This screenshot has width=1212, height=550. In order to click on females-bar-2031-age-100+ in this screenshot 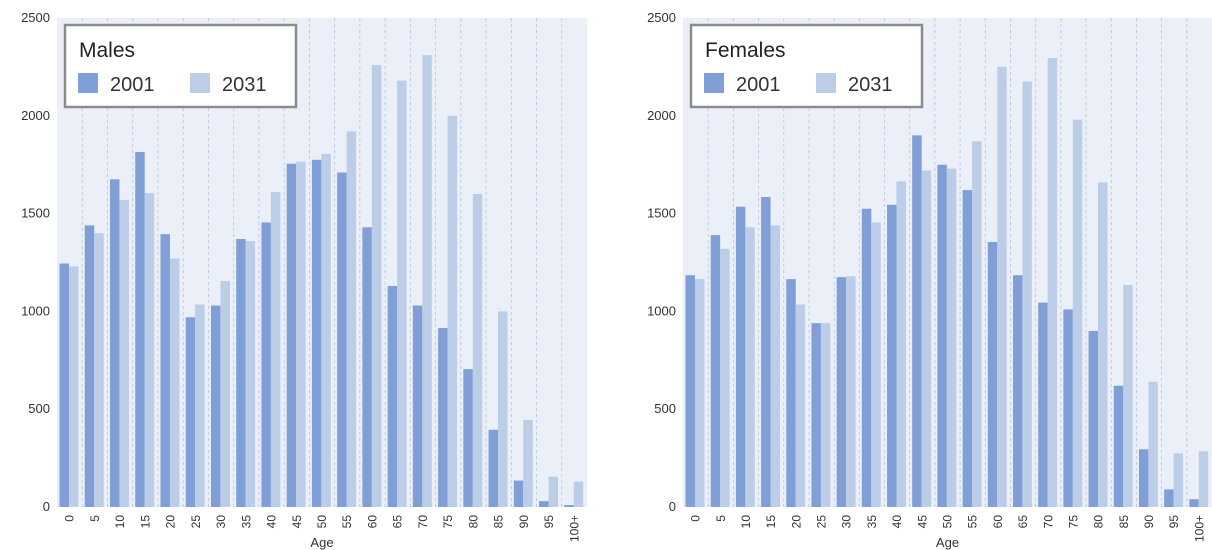, I will do `click(1203, 479)`.